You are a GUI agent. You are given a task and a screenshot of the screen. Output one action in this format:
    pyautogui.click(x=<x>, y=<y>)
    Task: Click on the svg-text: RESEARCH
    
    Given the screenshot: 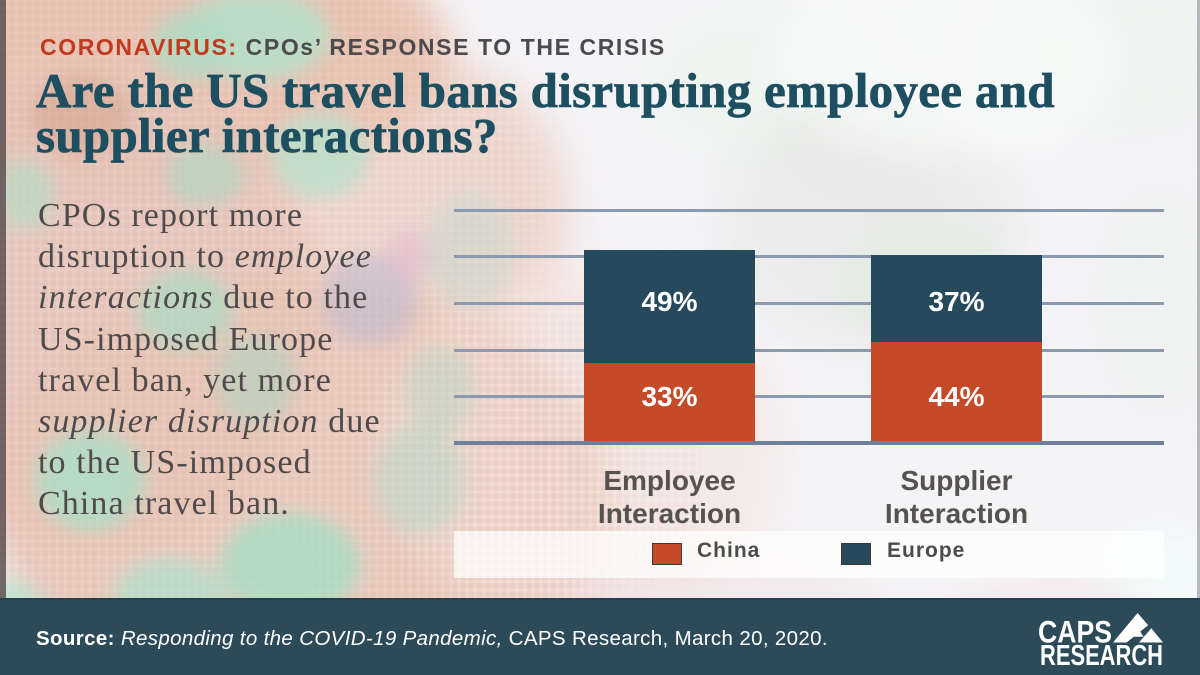 What is the action you would take?
    pyautogui.click(x=1101, y=656)
    